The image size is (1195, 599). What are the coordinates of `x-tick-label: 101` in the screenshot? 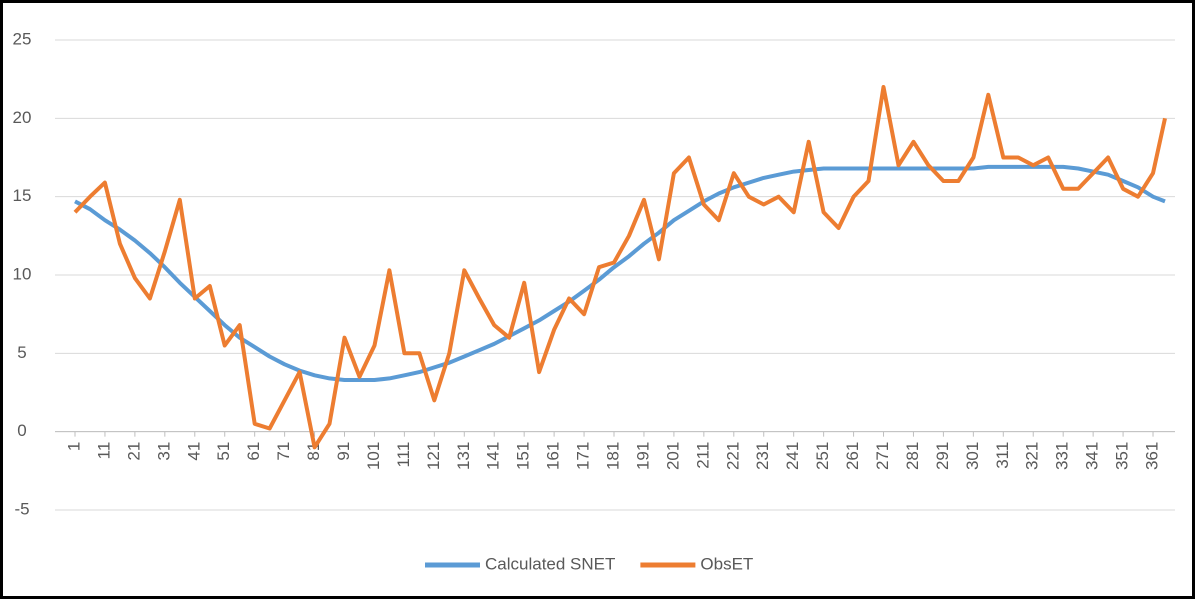 It's located at (373, 456).